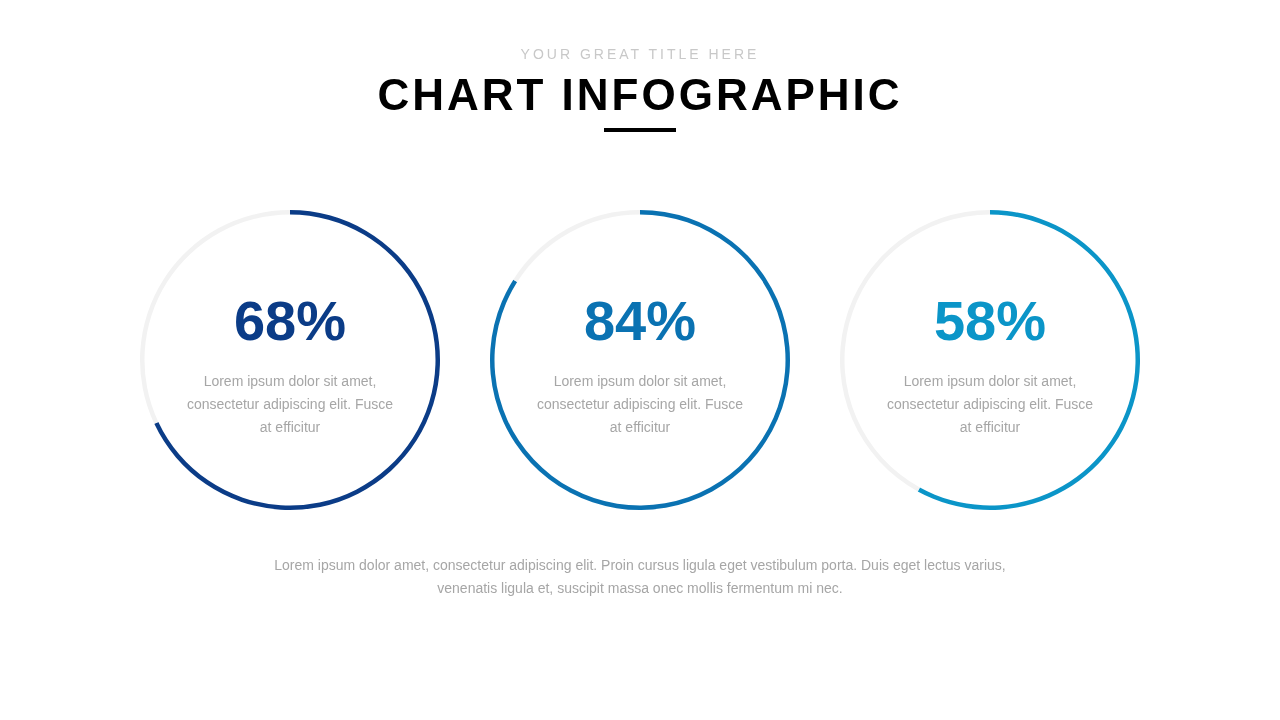 The image size is (1280, 720). I want to click on data-label: 84%, so click(640, 320).